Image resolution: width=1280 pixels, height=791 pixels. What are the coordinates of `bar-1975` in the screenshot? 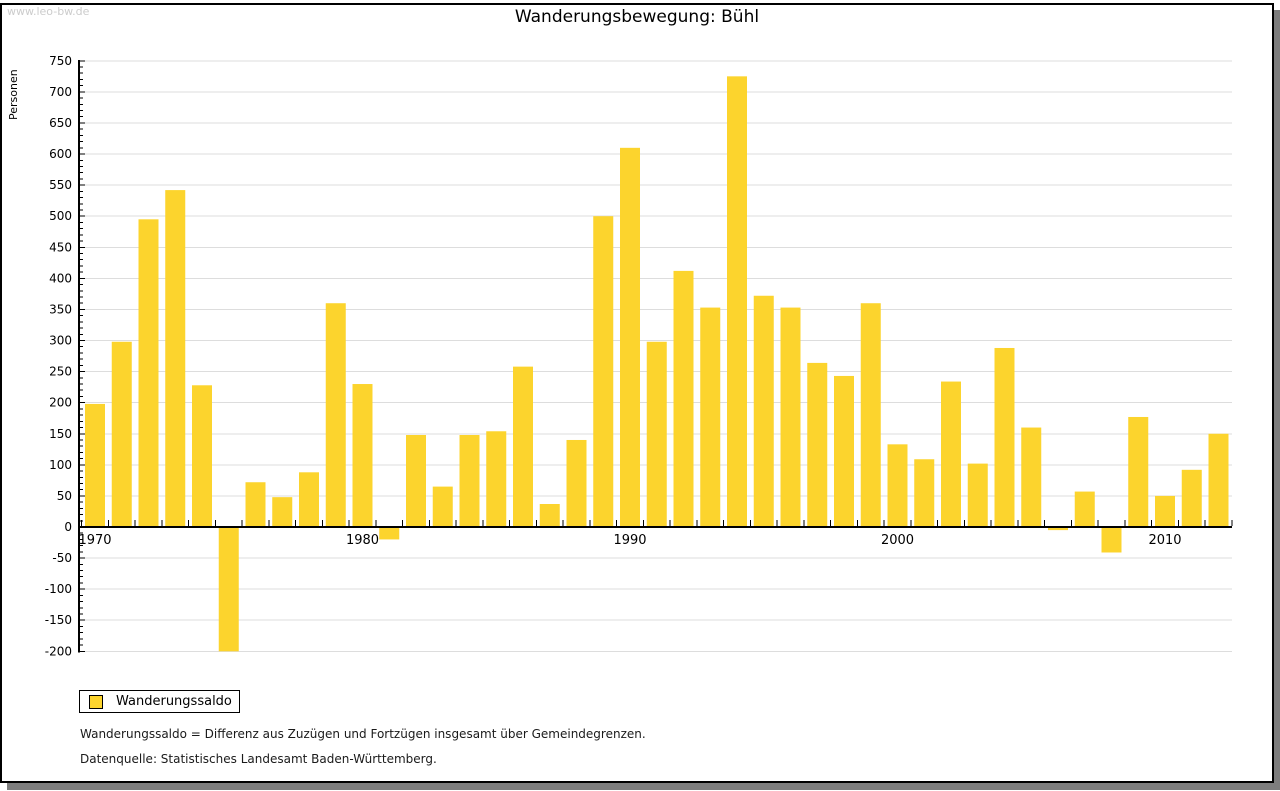 It's located at (228, 589).